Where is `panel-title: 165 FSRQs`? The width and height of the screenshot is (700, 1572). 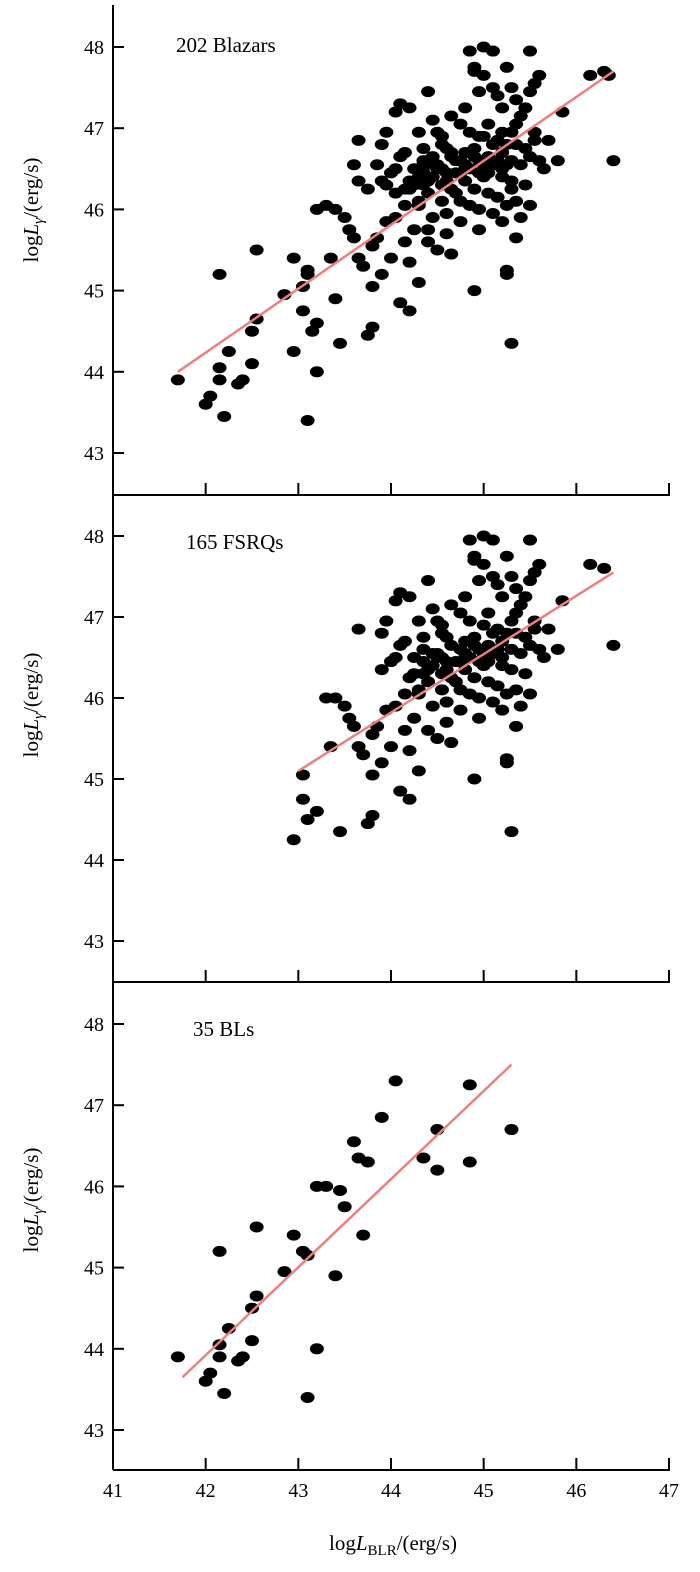
panel-title: 165 FSRQs is located at coordinates (234, 542).